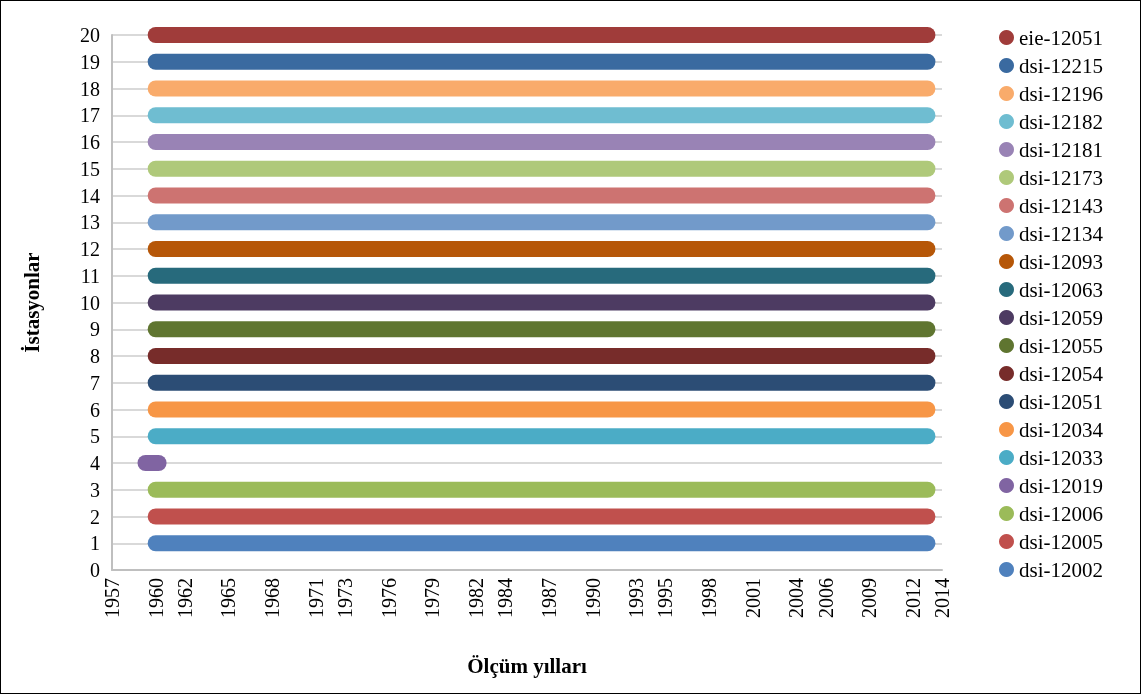 This screenshot has width=1141, height=694. What do you see at coordinates (1061, 401) in the screenshot?
I see `legend-label: dsi-12051` at bounding box center [1061, 401].